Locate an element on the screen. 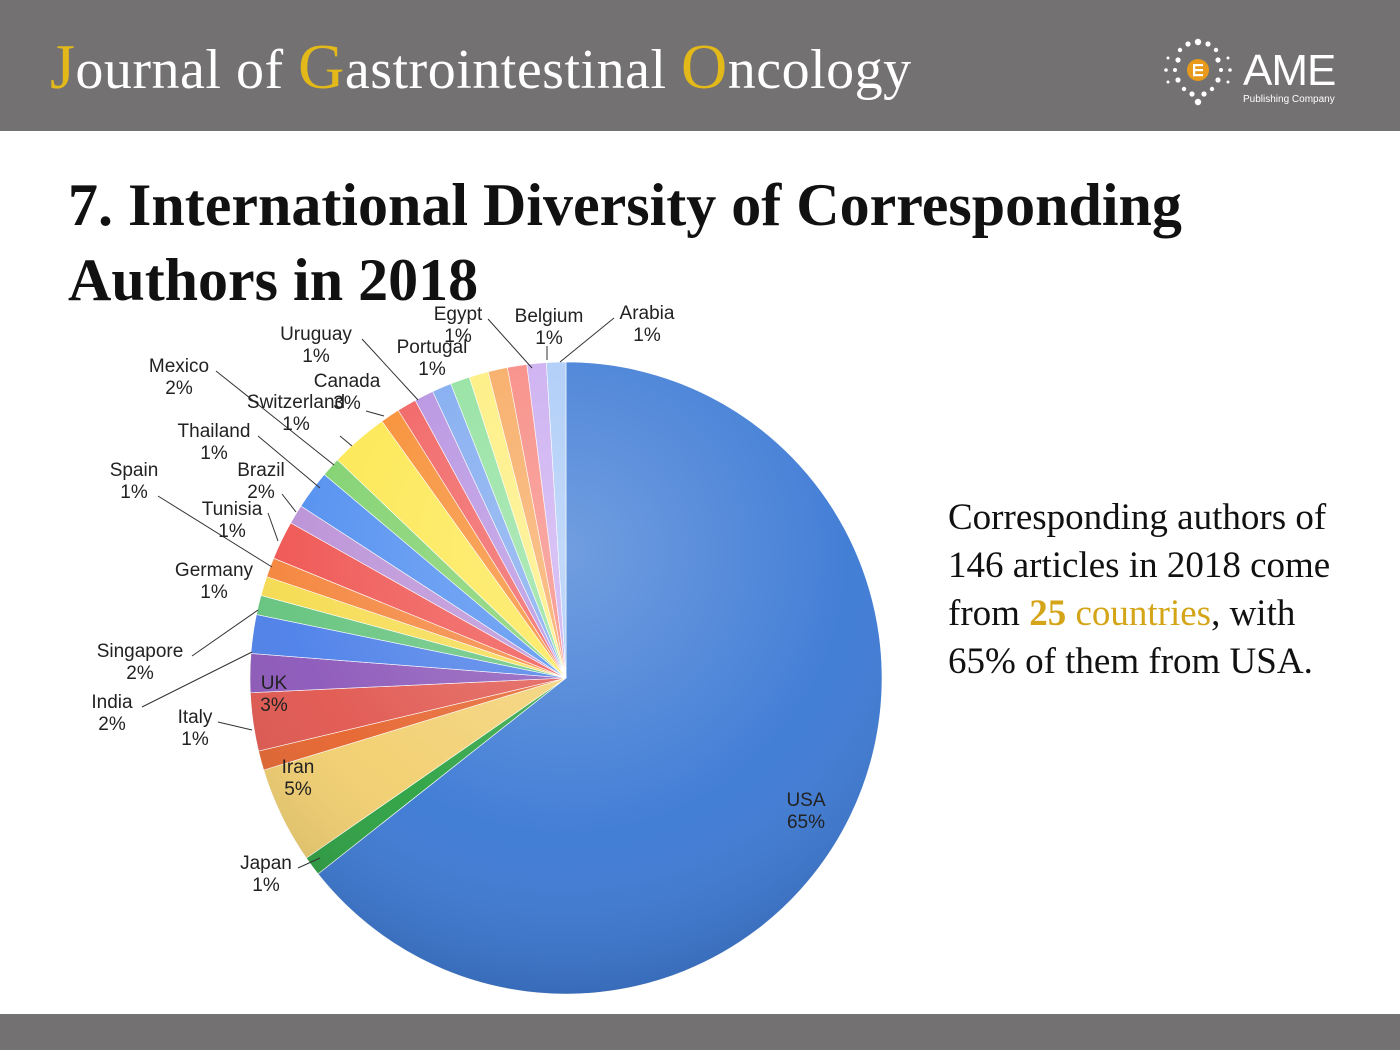 The image size is (1400, 1050). slice-label: Spain is located at coordinates (134, 470).